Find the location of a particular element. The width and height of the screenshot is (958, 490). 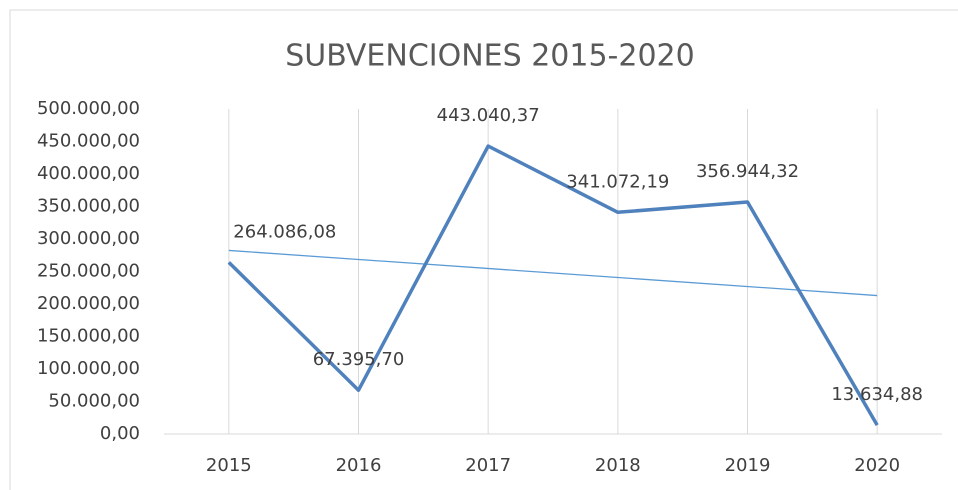

trendline is located at coordinates (553, 273).